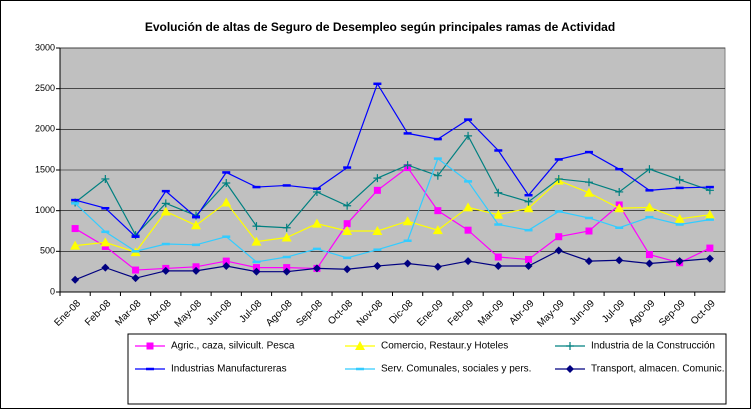  I want to click on y-tick-label: 3000, so click(45, 47).